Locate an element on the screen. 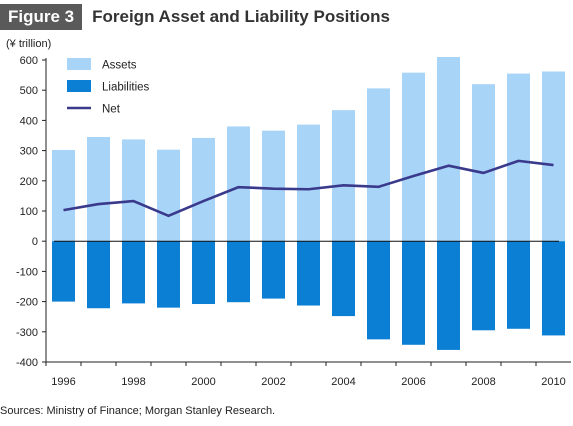  y-tick-label: 300 is located at coordinates (29, 152).